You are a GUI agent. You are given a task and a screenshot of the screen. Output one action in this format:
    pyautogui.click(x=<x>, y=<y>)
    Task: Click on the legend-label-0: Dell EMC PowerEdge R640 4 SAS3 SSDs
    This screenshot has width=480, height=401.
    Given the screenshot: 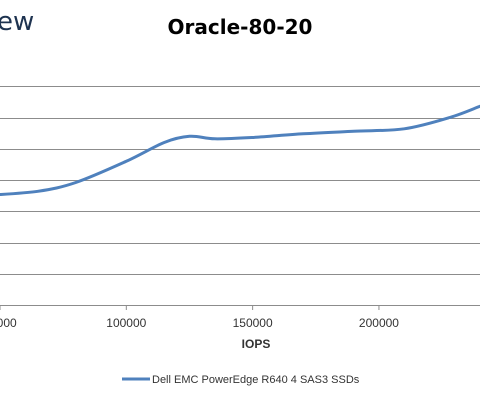 What is the action you would take?
    pyautogui.click(x=256, y=380)
    